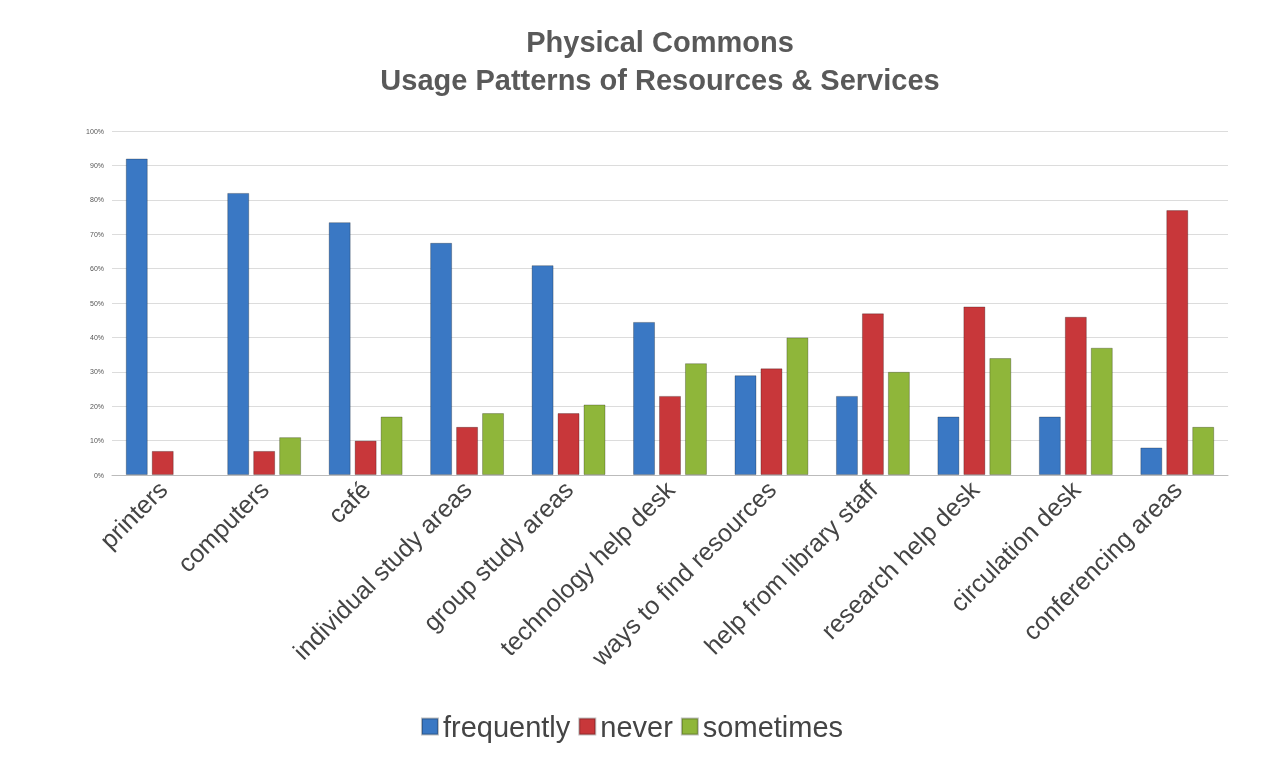  I want to click on legend-label: never, so click(637, 726).